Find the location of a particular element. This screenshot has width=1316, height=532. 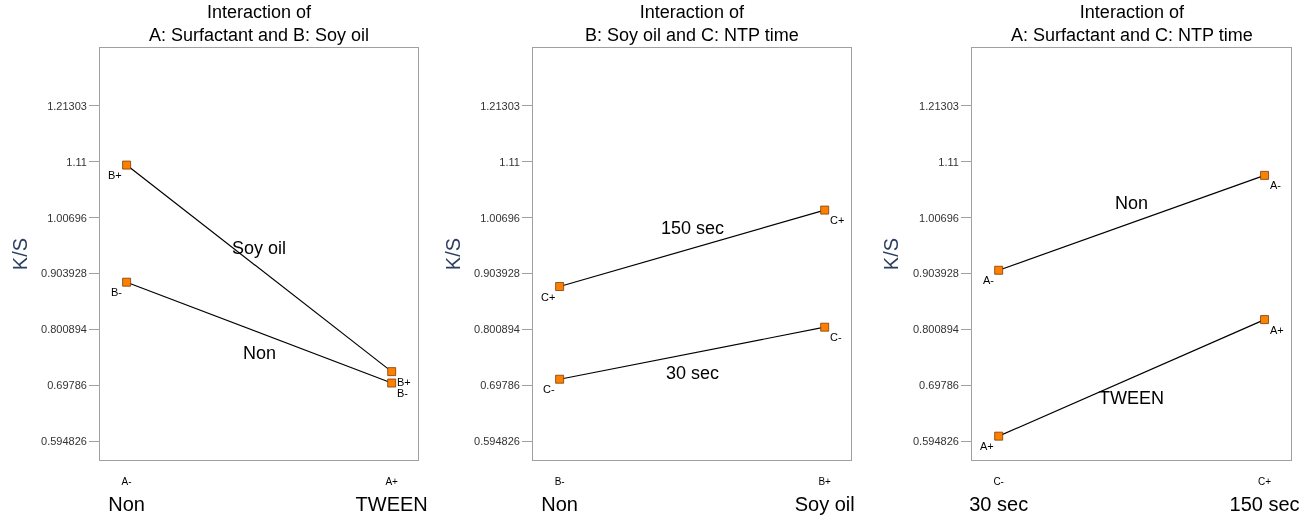

chart-title: Interaction of A: Surfactant and B: Soy oil is located at coordinates (259, 24).